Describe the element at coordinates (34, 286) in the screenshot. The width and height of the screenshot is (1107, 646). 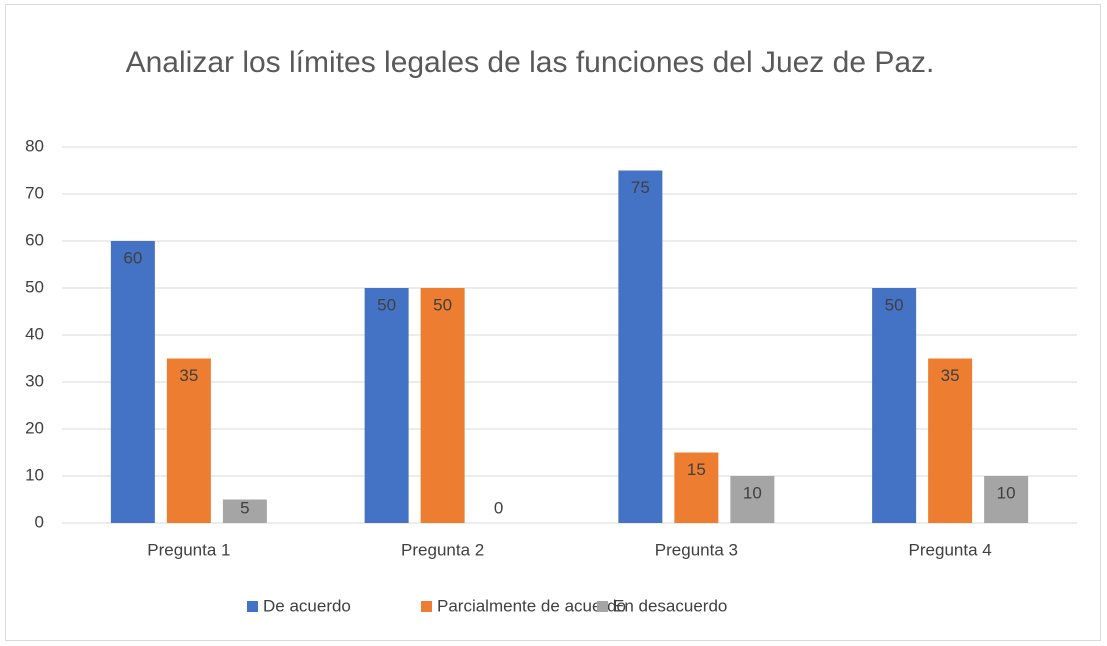
I see `y-tick-label: 50` at that location.